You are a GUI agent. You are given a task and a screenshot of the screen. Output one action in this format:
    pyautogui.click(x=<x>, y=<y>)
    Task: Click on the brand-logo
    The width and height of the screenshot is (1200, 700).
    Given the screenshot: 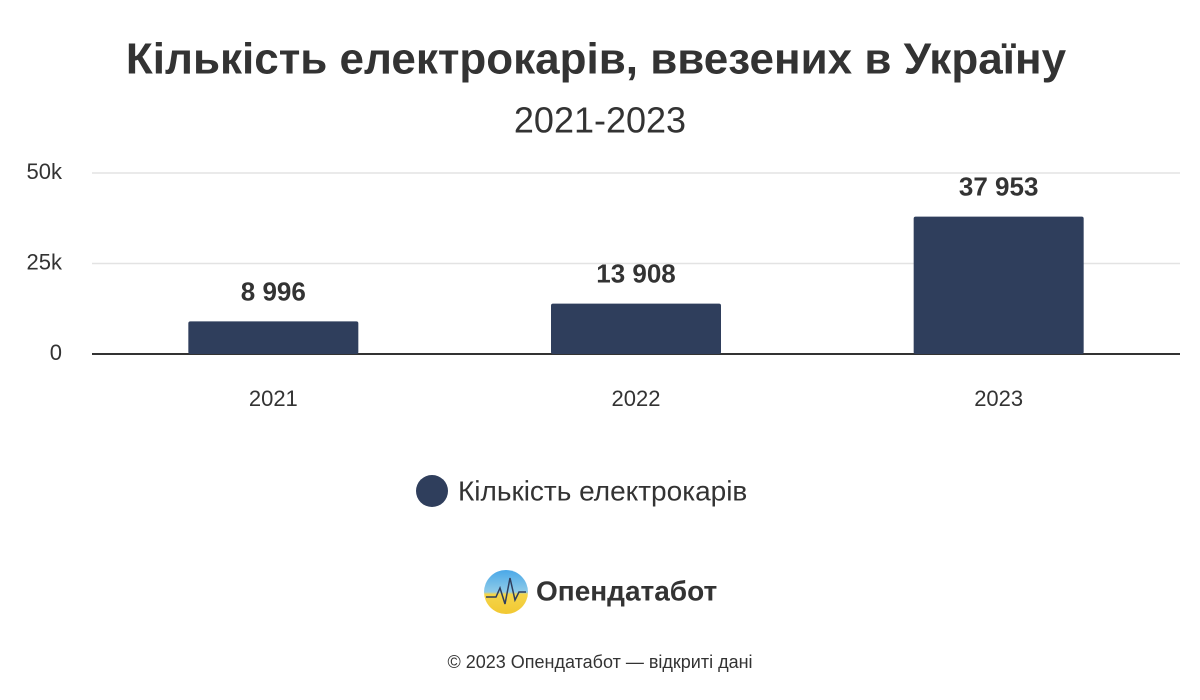 What is the action you would take?
    pyautogui.click(x=506, y=592)
    